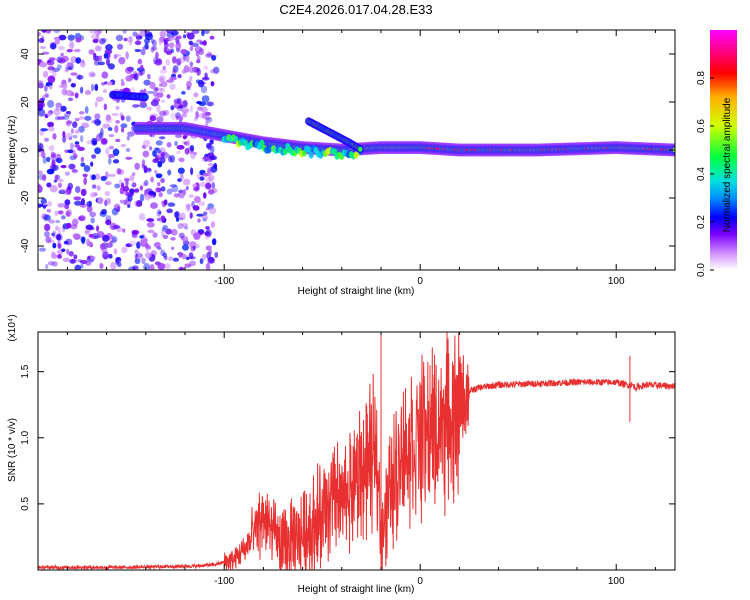 Image resolution: width=750 pixels, height=600 pixels. I want to click on spectrogram-y-axis-label: Frequency (Hz), so click(12, 150).